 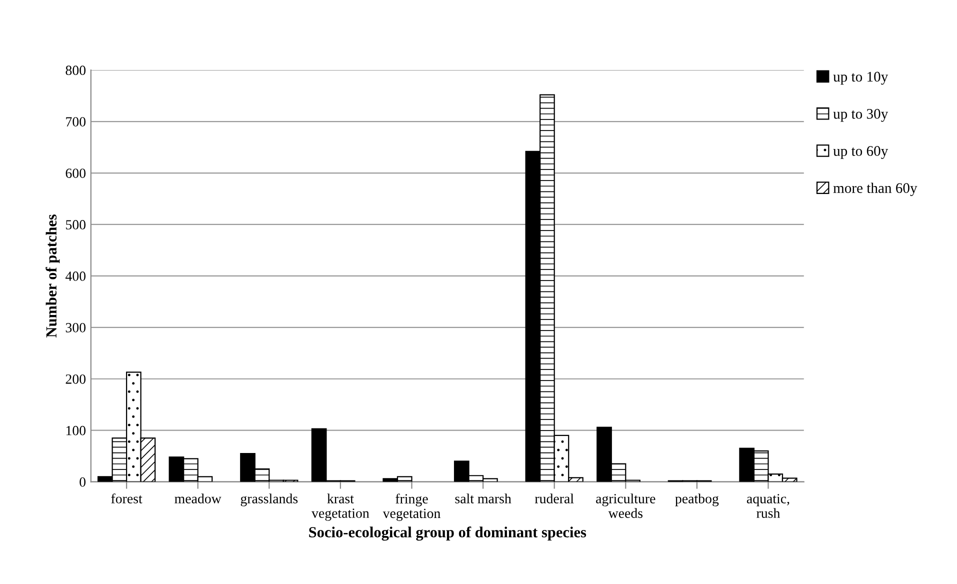 I want to click on x-tick-label: salt marsh, so click(x=483, y=499).